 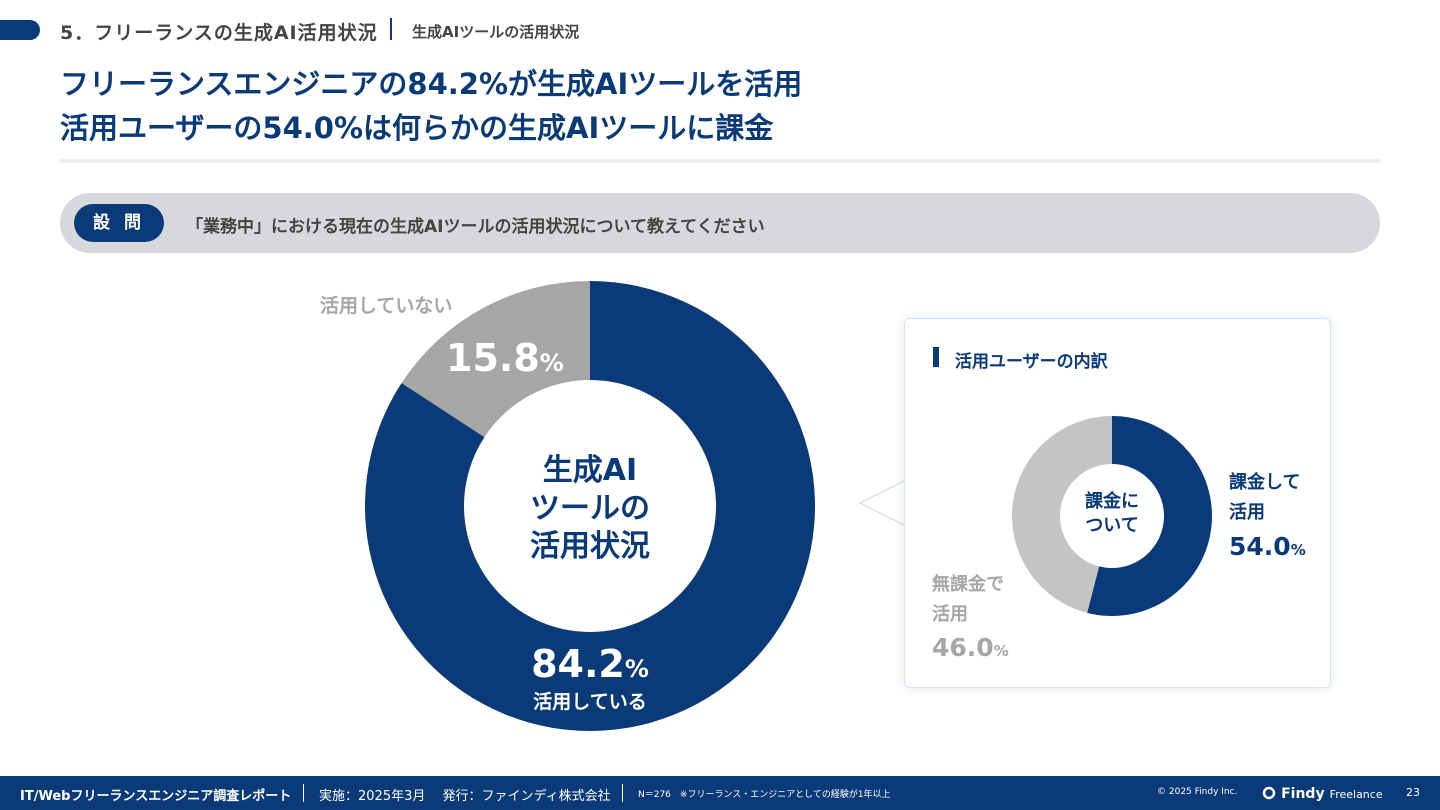 I want to click on footer-note: N＝276 ※フリーランス・エンジニアとしての経験が1年以上, so click(x=764, y=795).